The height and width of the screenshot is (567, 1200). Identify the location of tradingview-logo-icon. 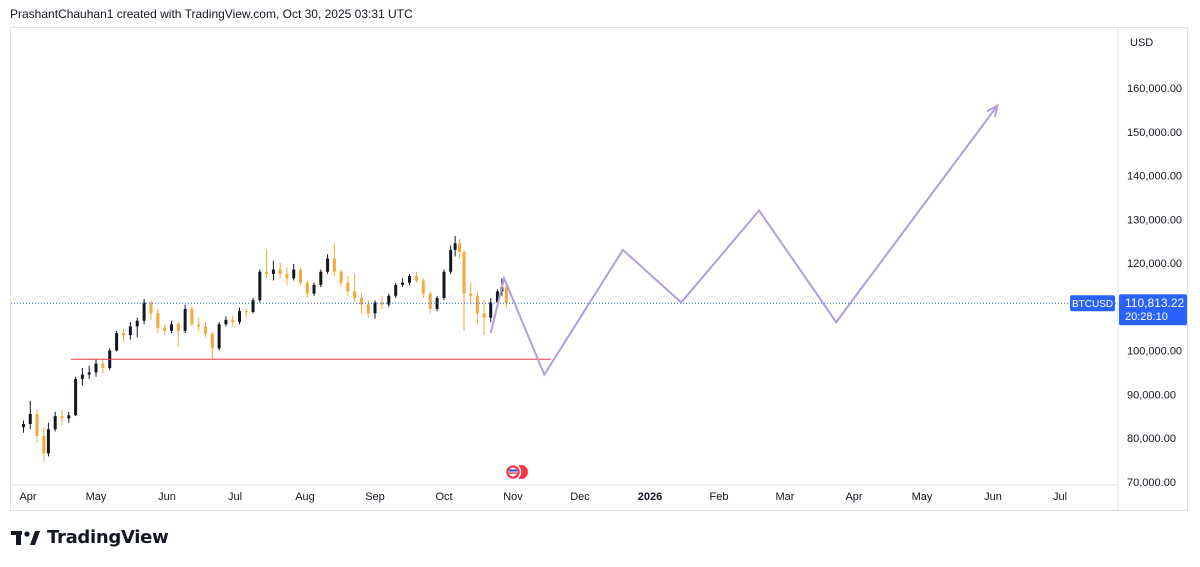
(25, 537).